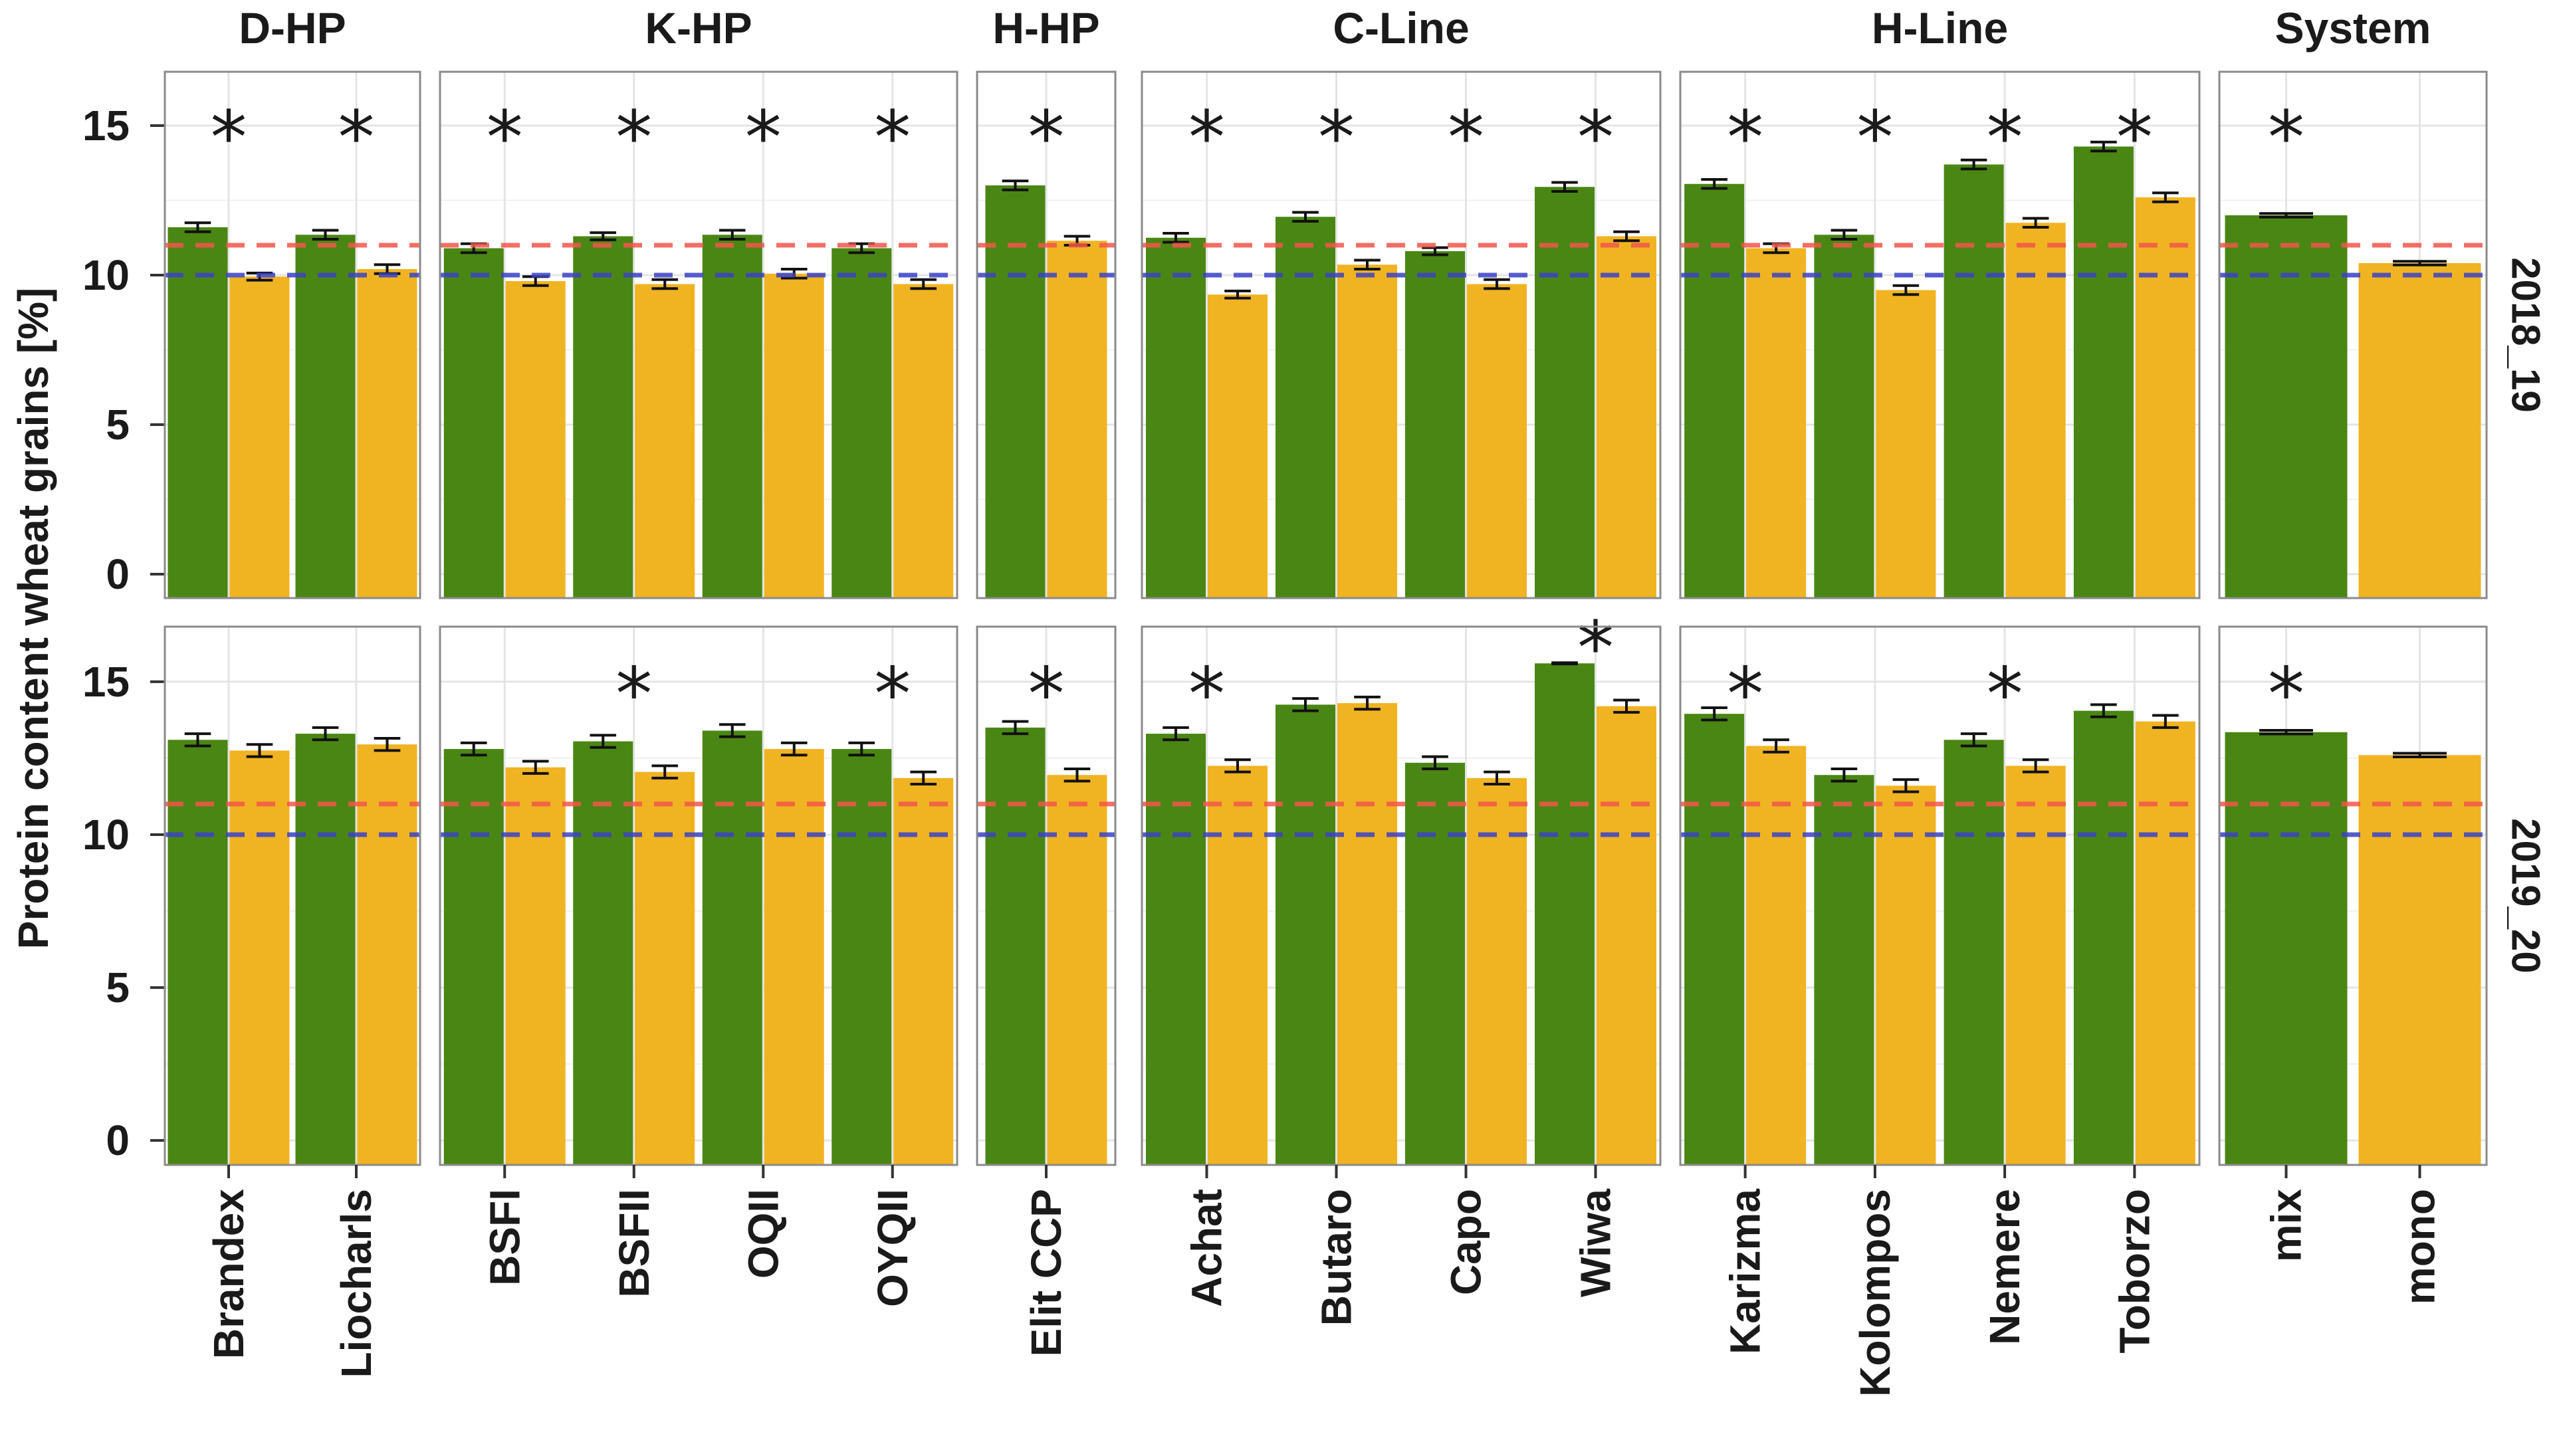 The image size is (2559, 1456). Describe the element at coordinates (2286, 1226) in the screenshot. I see `x-tick-label-mix: mix` at that location.